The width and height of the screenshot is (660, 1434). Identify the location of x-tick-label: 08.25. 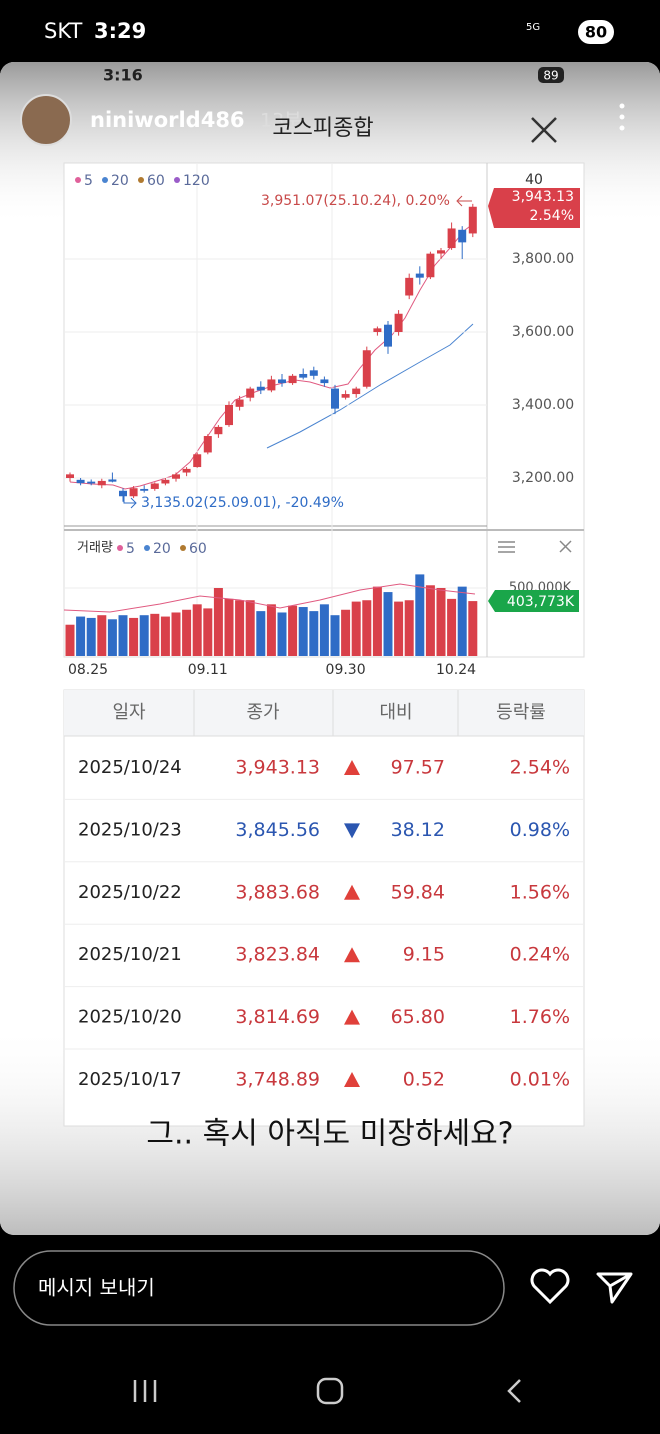
(88, 670).